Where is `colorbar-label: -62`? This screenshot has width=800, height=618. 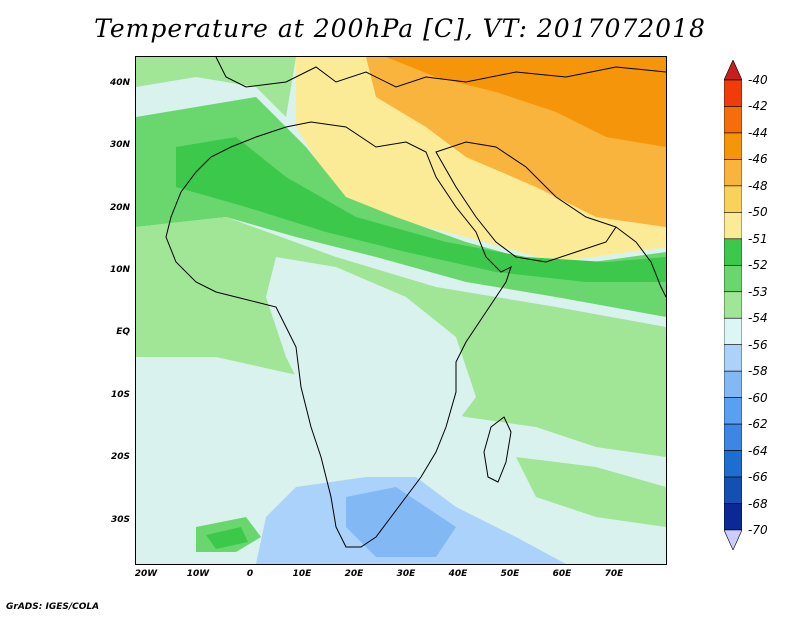 colorbar-label: -62 is located at coordinates (758, 424).